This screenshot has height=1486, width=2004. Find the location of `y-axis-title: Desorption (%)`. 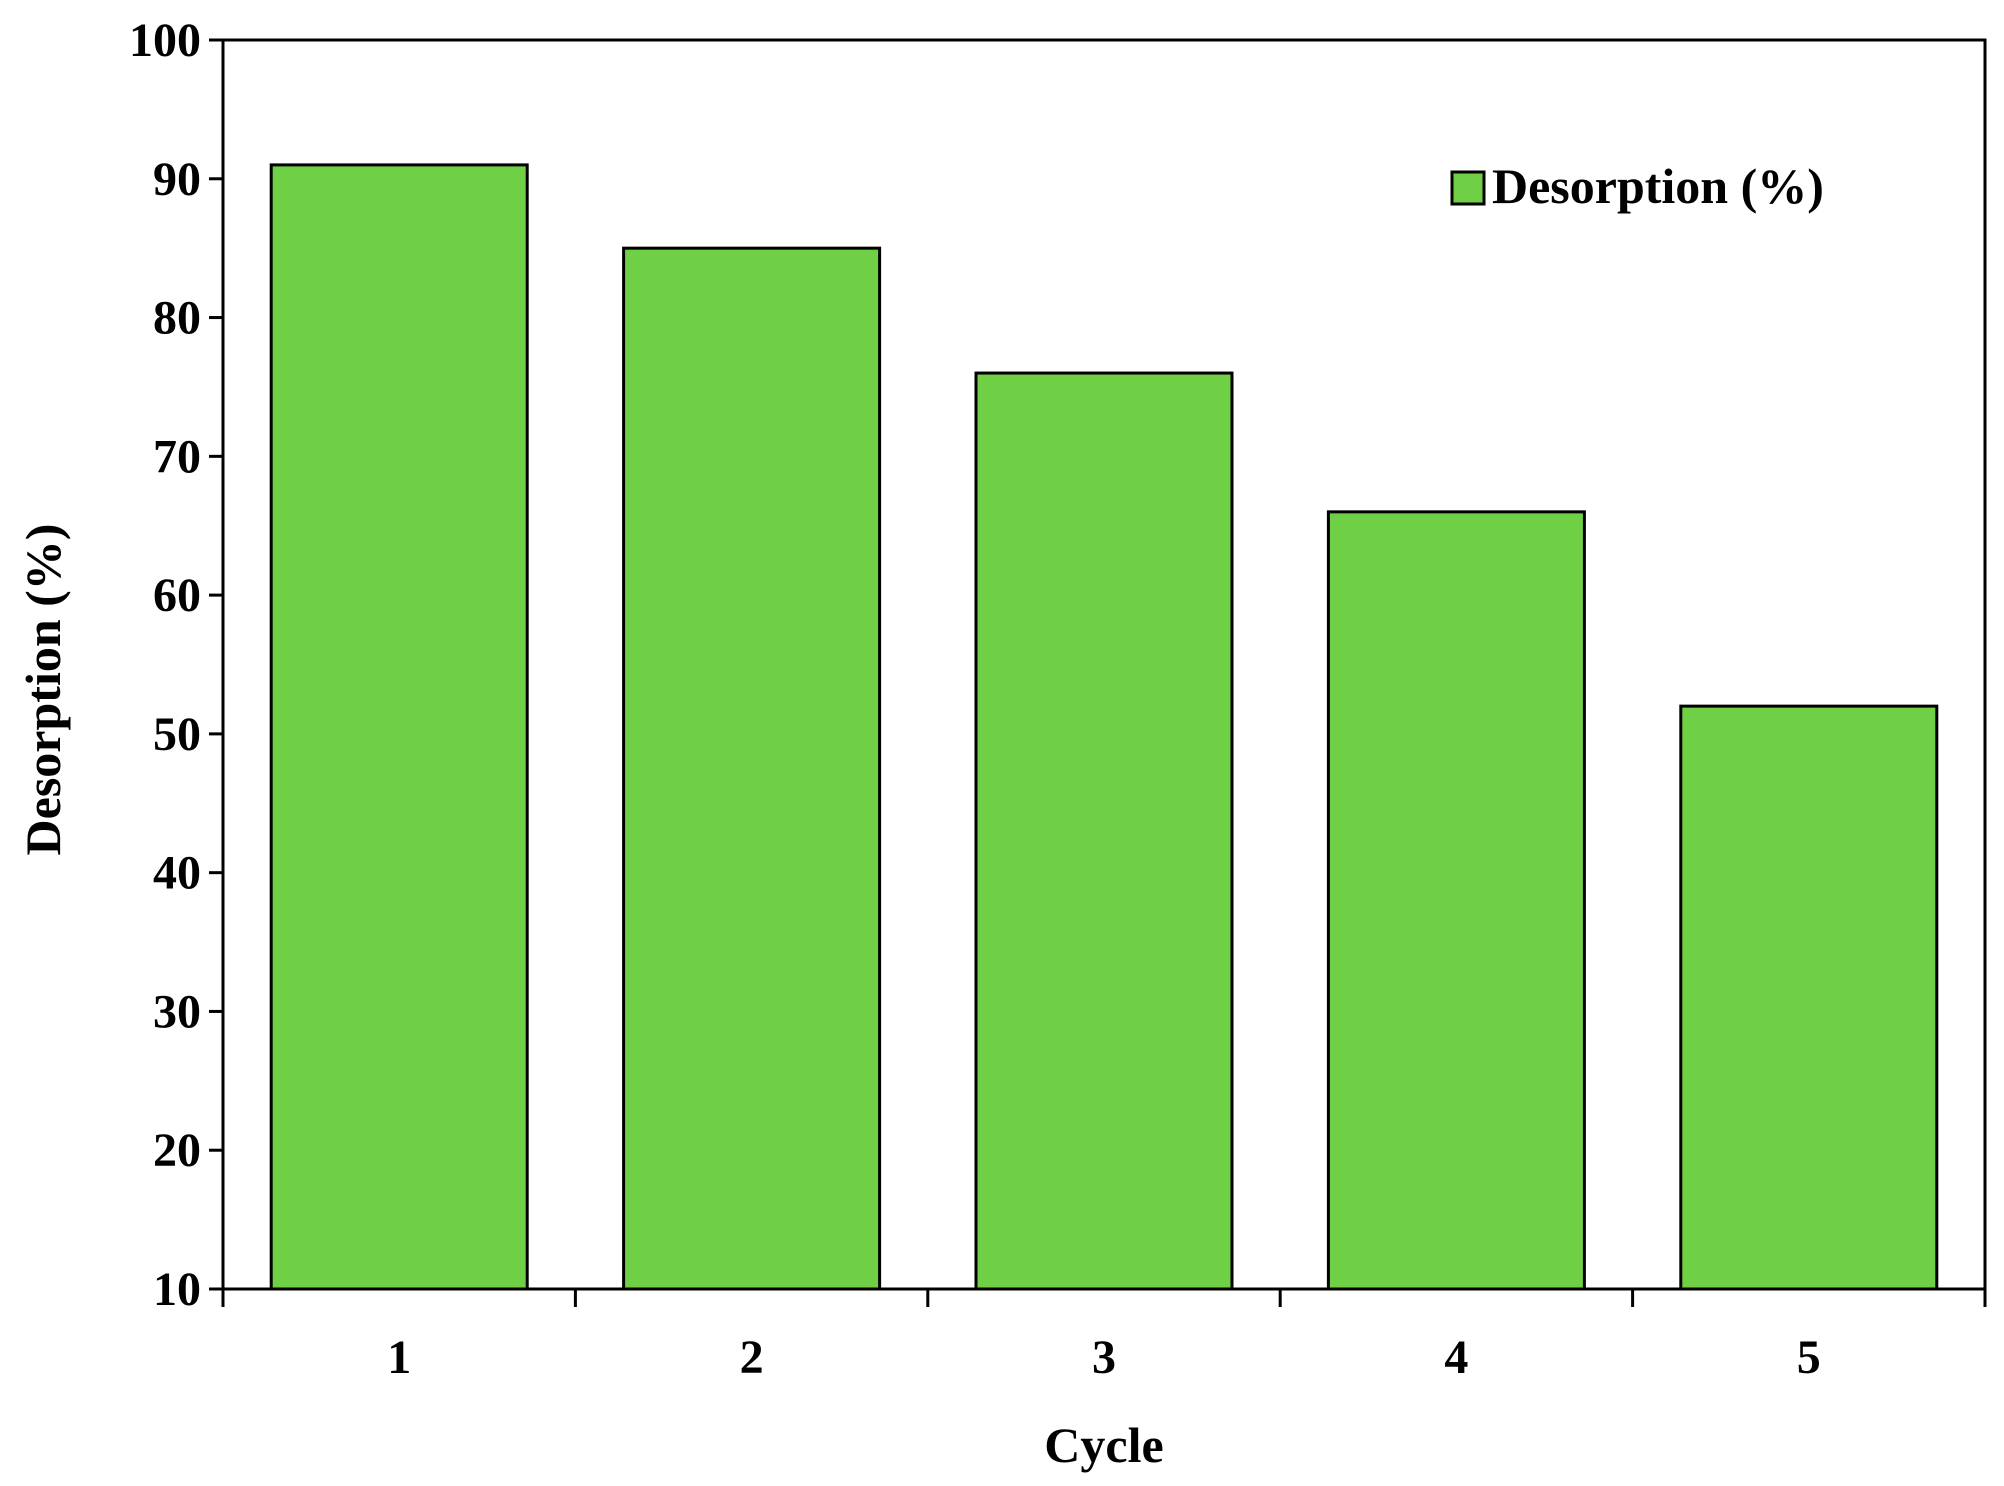

y-axis-title: Desorption (%) is located at coordinates (43, 690).